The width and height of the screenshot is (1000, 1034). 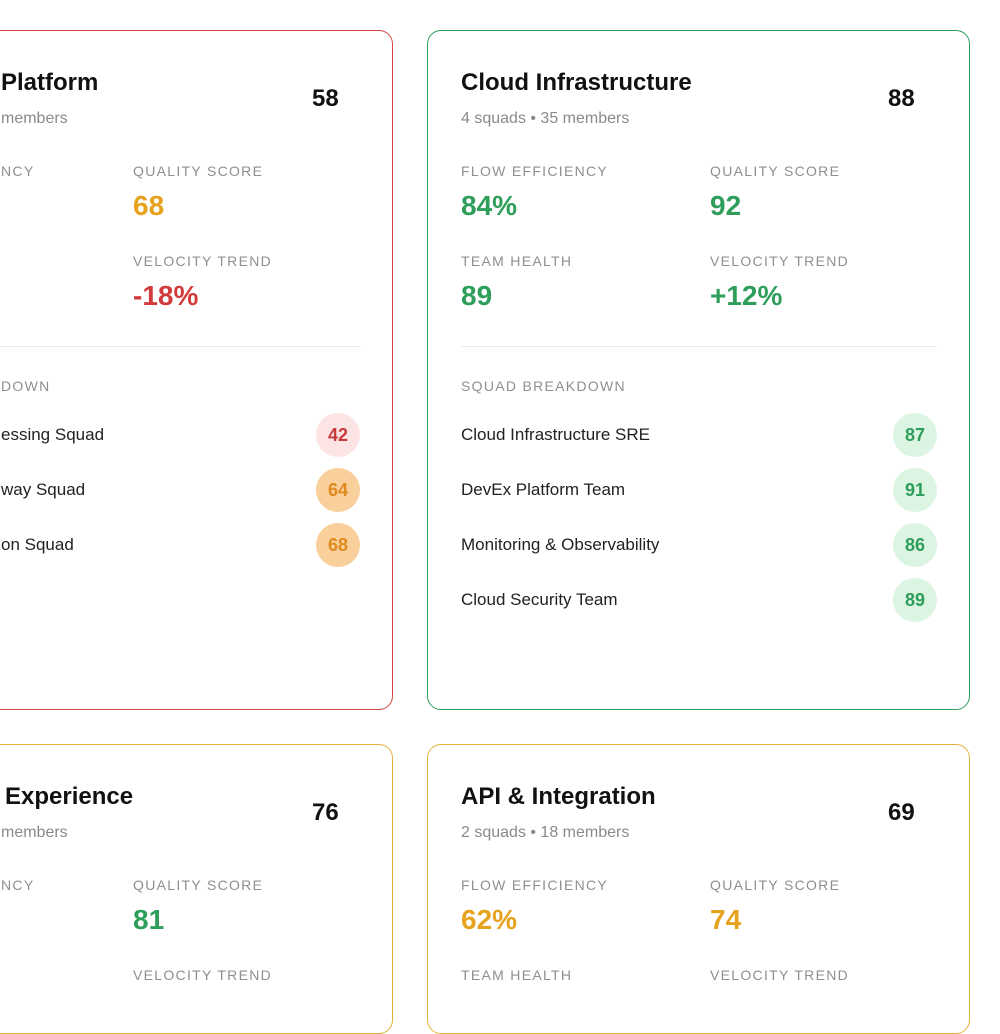 What do you see at coordinates (69, 796) in the screenshot?
I see `card-title: Experience` at bounding box center [69, 796].